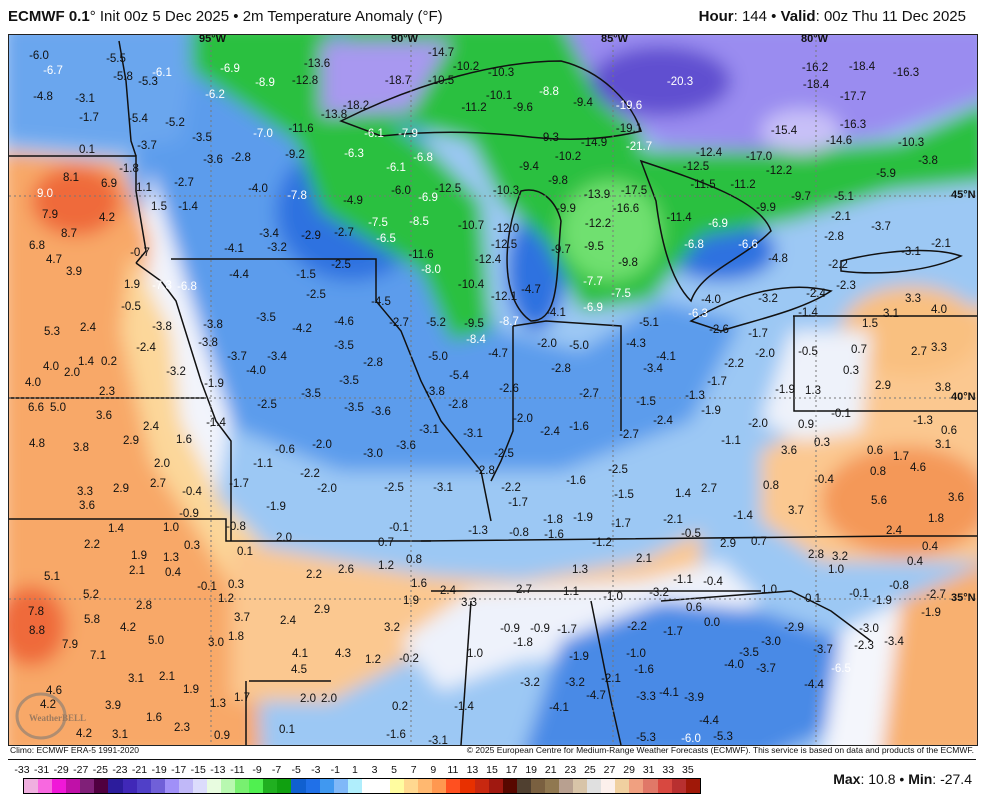  I want to click on border-line, so click(466, 672).